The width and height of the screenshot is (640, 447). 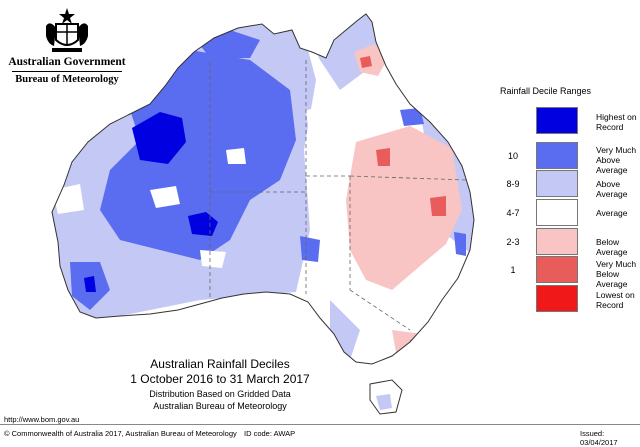 I want to click on legend-code-very-much-above: 10, so click(x=512, y=156).